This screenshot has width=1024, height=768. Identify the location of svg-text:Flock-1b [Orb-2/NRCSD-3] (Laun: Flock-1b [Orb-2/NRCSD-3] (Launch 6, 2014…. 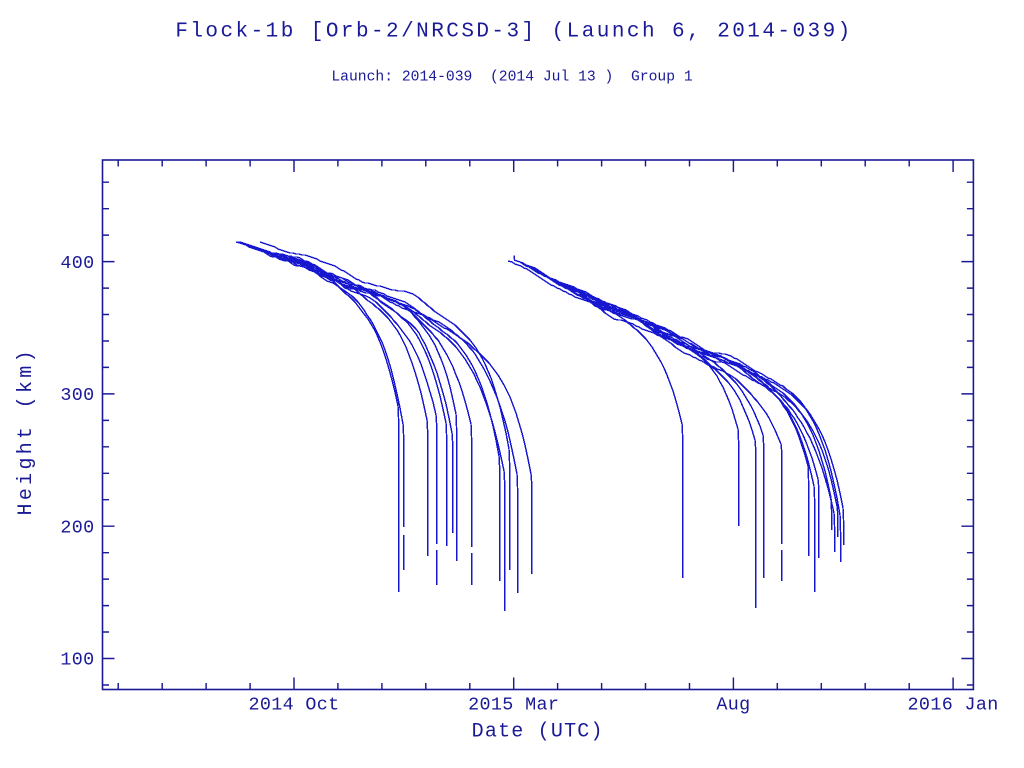
(513, 32).